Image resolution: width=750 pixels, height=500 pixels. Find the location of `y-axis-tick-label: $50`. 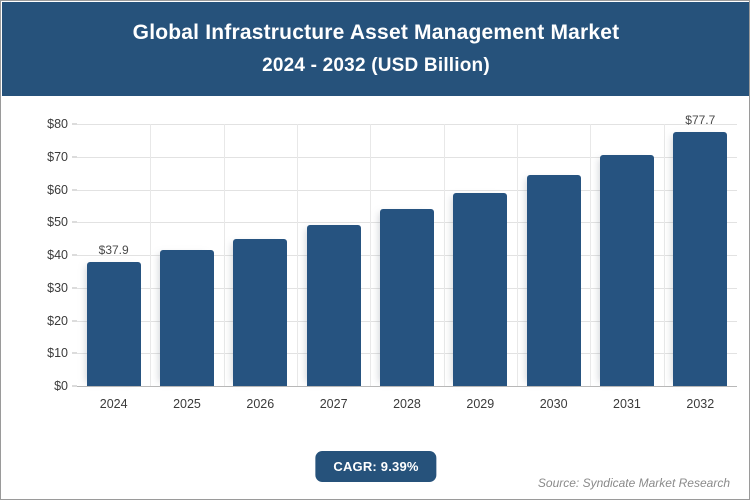

y-axis-tick-label: $50 is located at coordinates (57, 222).